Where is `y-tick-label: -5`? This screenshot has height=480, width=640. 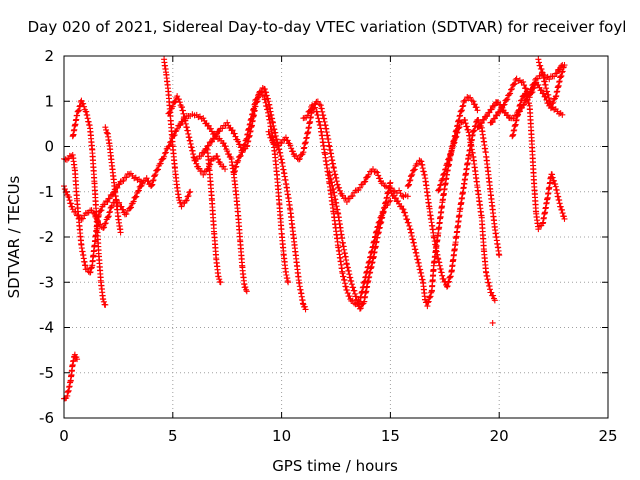
y-tick-label: -5 is located at coordinates (46, 373).